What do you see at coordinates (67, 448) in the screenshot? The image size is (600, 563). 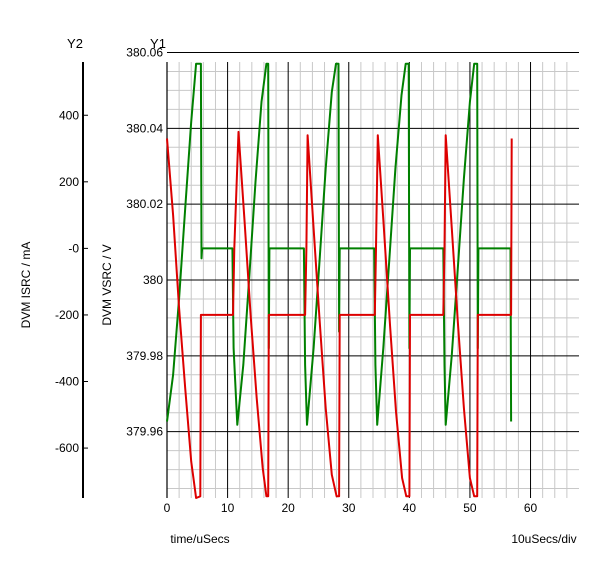 I see `y2-tick-label: -600` at bounding box center [67, 448].